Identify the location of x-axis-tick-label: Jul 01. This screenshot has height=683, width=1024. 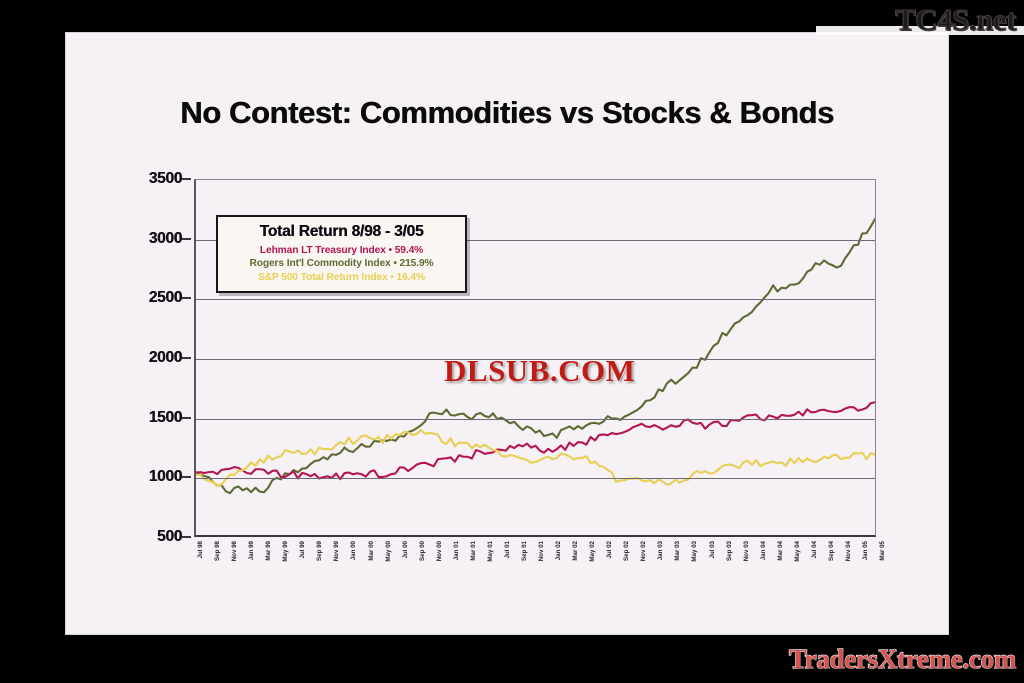
(507, 550).